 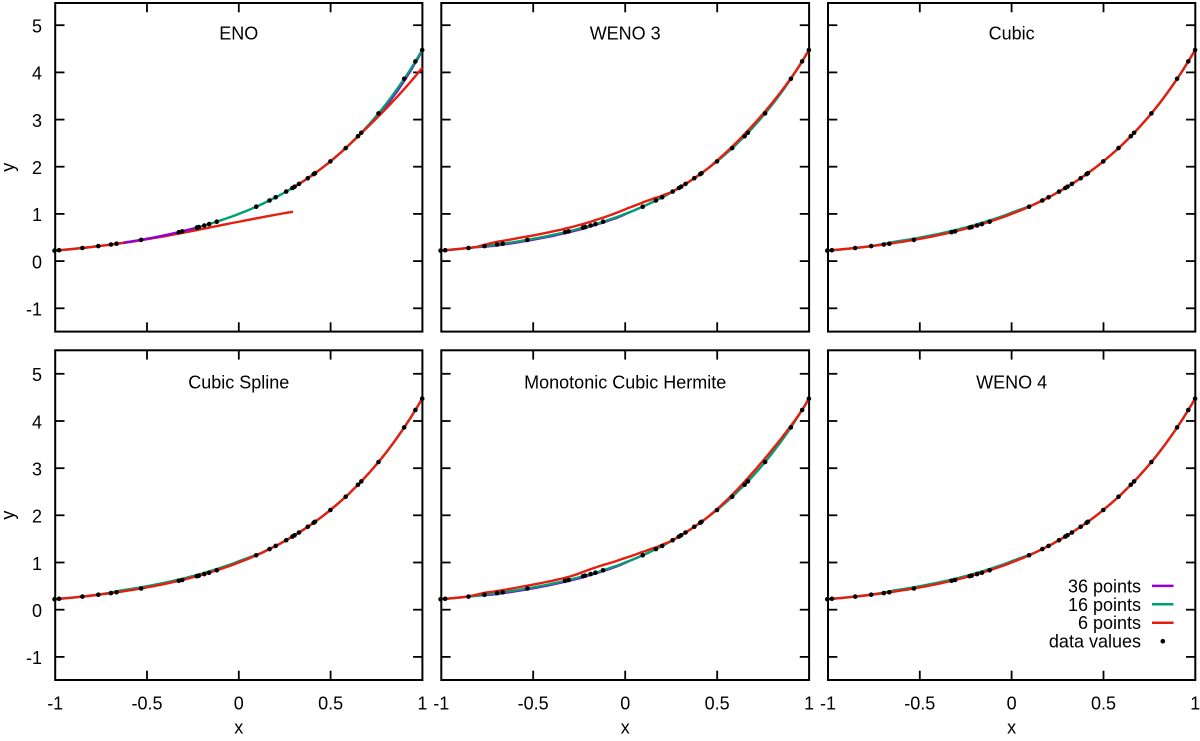 I want to click on svg-text: ENO, so click(x=238, y=34).